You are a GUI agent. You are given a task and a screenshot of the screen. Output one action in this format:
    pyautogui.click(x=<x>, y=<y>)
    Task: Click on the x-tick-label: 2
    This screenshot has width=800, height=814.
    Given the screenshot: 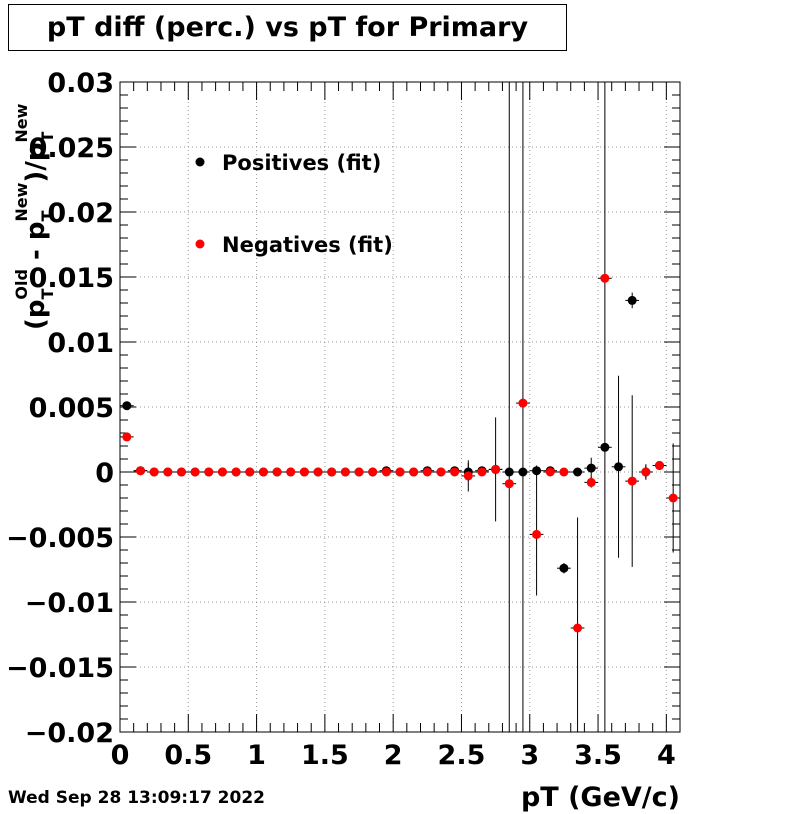 What is the action you would take?
    pyautogui.click(x=393, y=755)
    